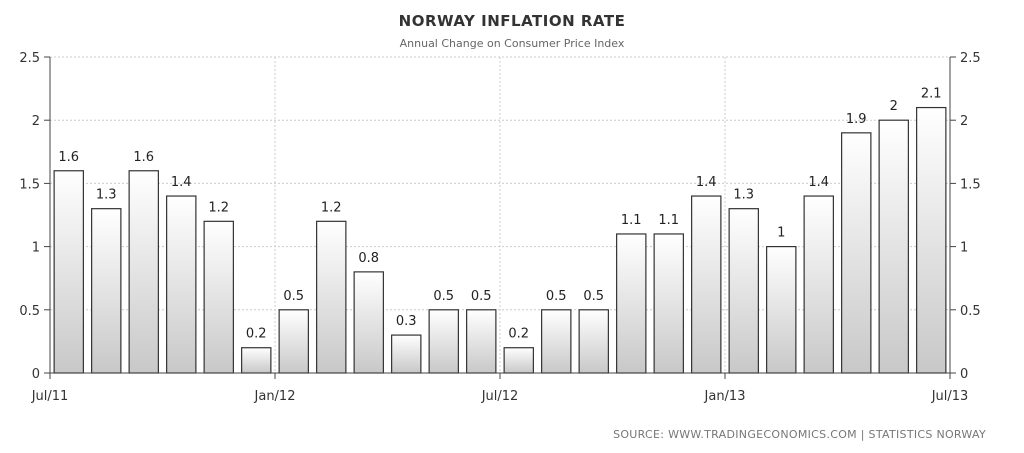  What do you see at coordinates (50, 396) in the screenshot?
I see `x-tick-label: Jul/11` at bounding box center [50, 396].